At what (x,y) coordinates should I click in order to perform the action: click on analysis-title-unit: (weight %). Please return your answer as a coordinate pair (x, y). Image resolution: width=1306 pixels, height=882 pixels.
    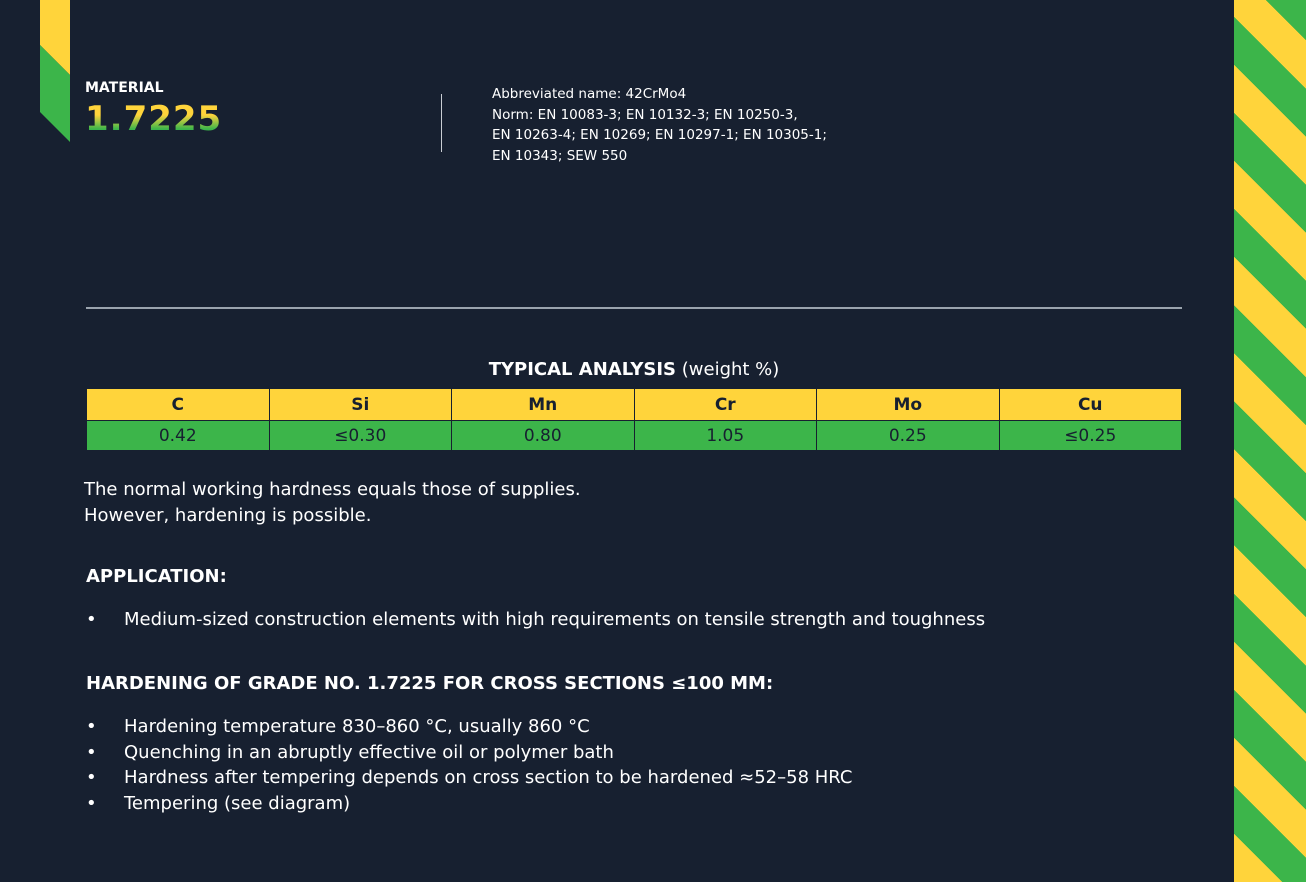
    Looking at the image, I should click on (728, 369).